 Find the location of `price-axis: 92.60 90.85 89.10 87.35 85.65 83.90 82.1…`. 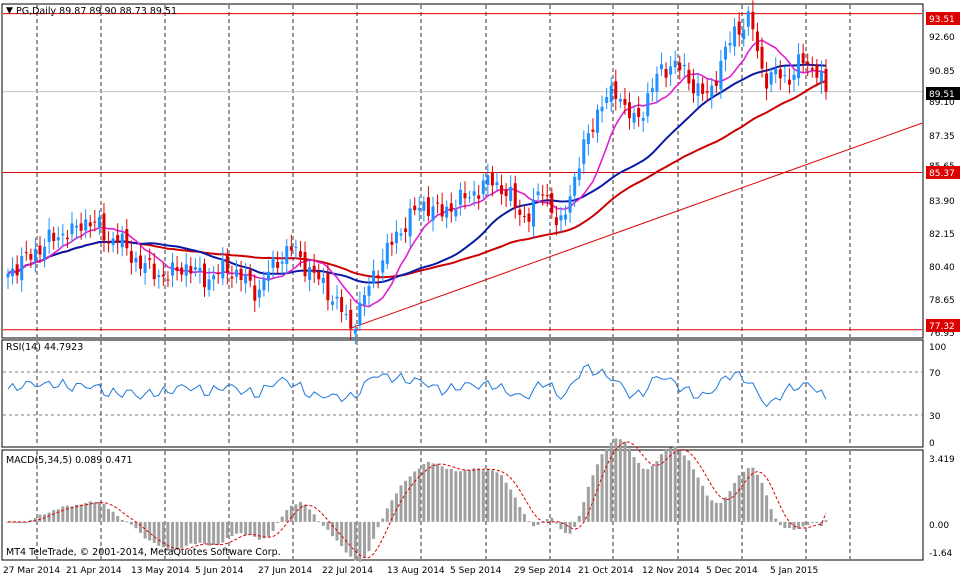

price-axis: 92.60 90.85 89.10 87.35 85.65 83.90 82.1… is located at coordinates (943, 175).